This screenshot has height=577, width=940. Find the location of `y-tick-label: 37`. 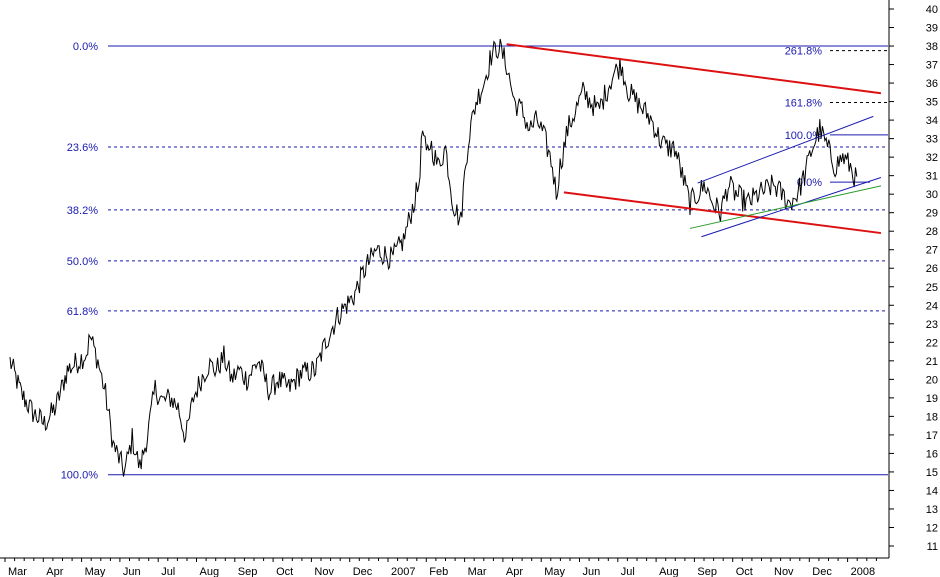

y-tick-label: 37 is located at coordinates (932, 66).